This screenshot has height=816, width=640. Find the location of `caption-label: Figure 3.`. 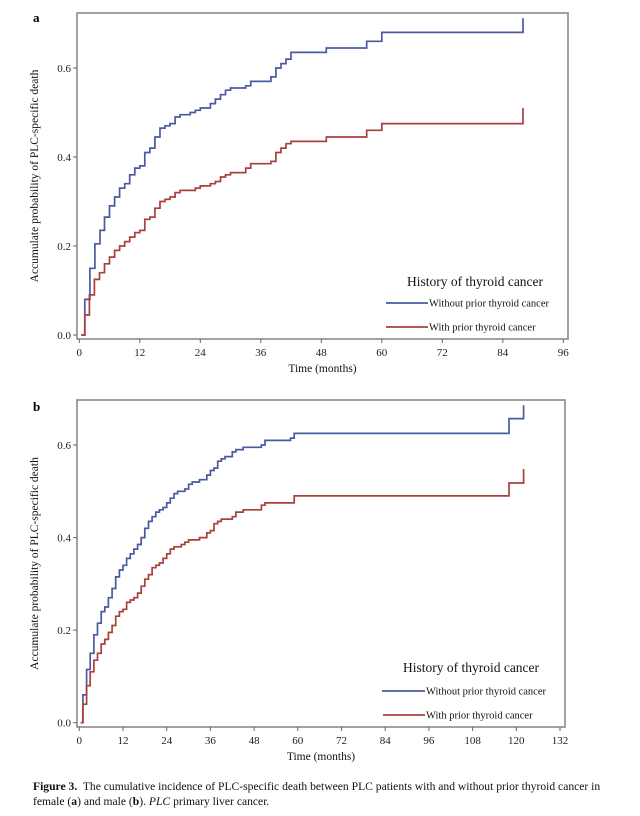

caption-label: Figure 3. is located at coordinates (55, 786).